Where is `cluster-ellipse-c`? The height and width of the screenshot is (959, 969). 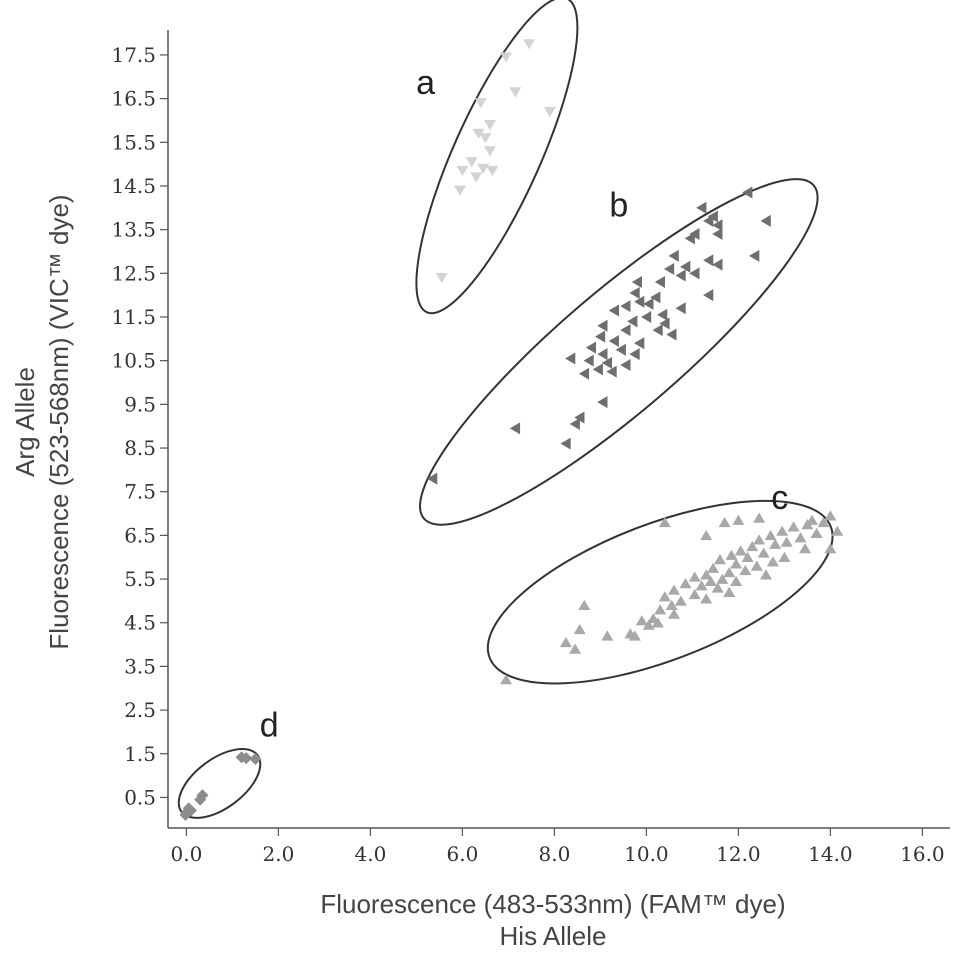 cluster-ellipse-c is located at coordinates (660, 592).